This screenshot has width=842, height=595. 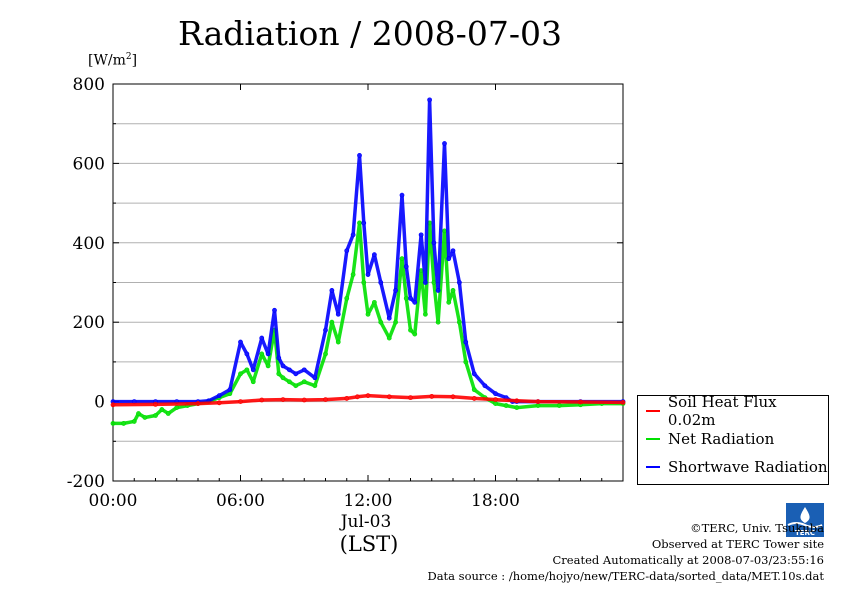 What do you see at coordinates (368, 400) in the screenshot?
I see `series-line-soil-heat-flux-0-02m` at bounding box center [368, 400].